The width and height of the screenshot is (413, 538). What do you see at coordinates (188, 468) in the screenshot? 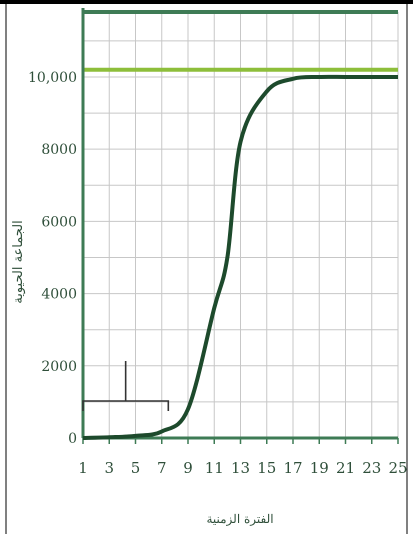
I see `x-tick-label: 9` at bounding box center [188, 468].